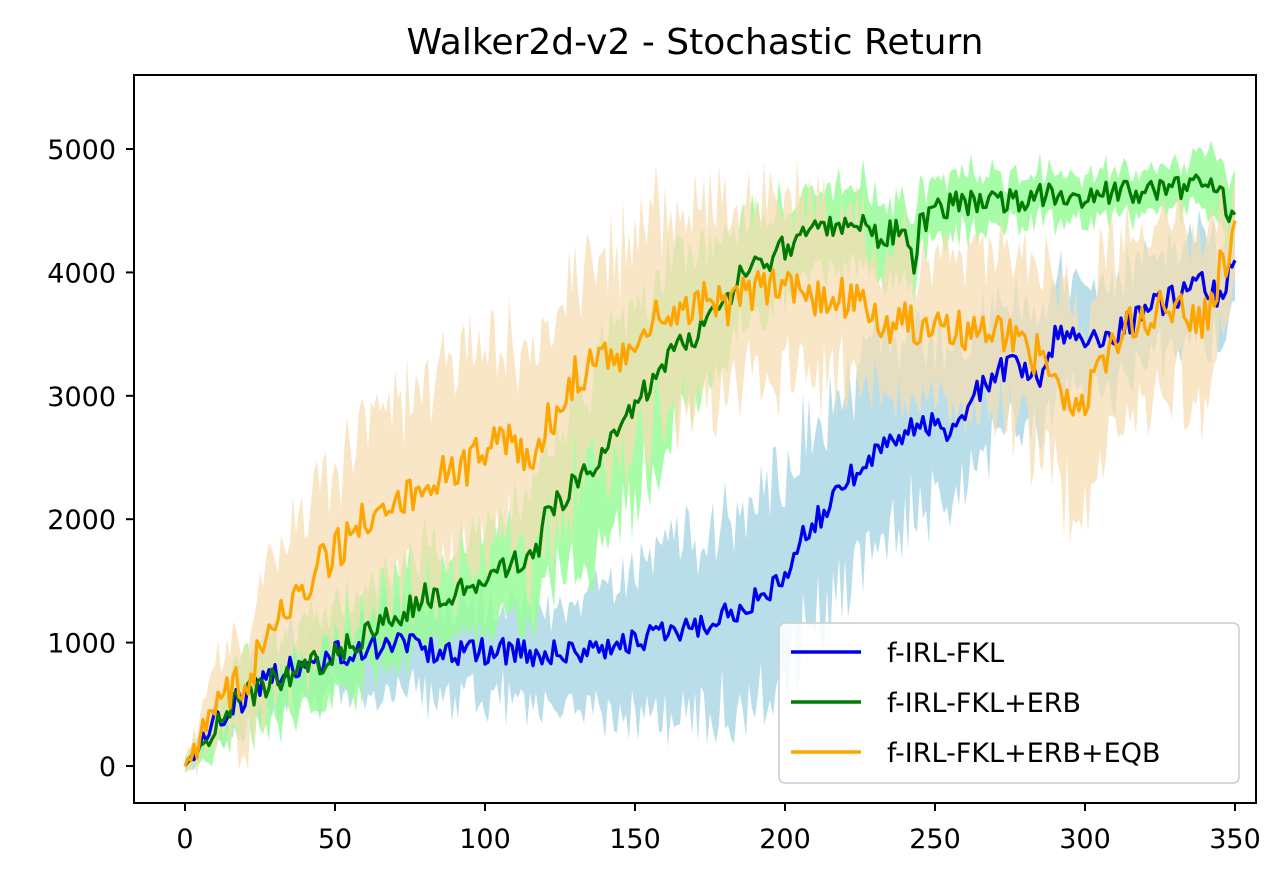 This screenshot has width=1280, height=885. Describe the element at coordinates (785, 839) in the screenshot. I see `x-tick-label: 200` at that location.